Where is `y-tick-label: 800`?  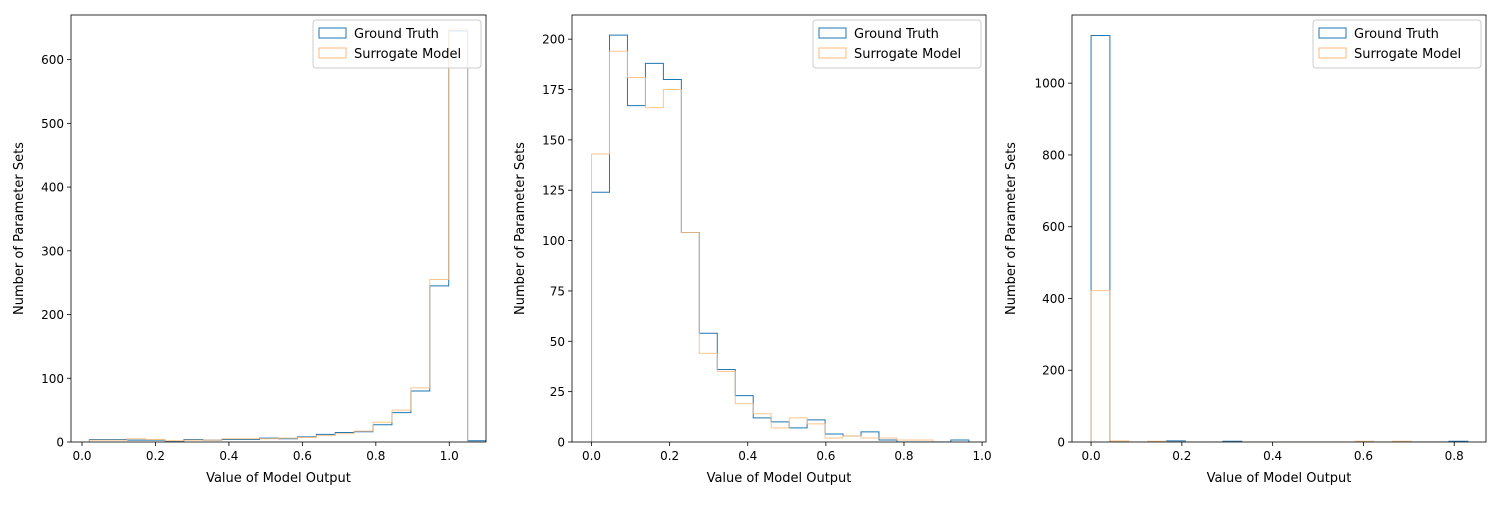
y-tick-label: 800 is located at coordinates (1053, 155).